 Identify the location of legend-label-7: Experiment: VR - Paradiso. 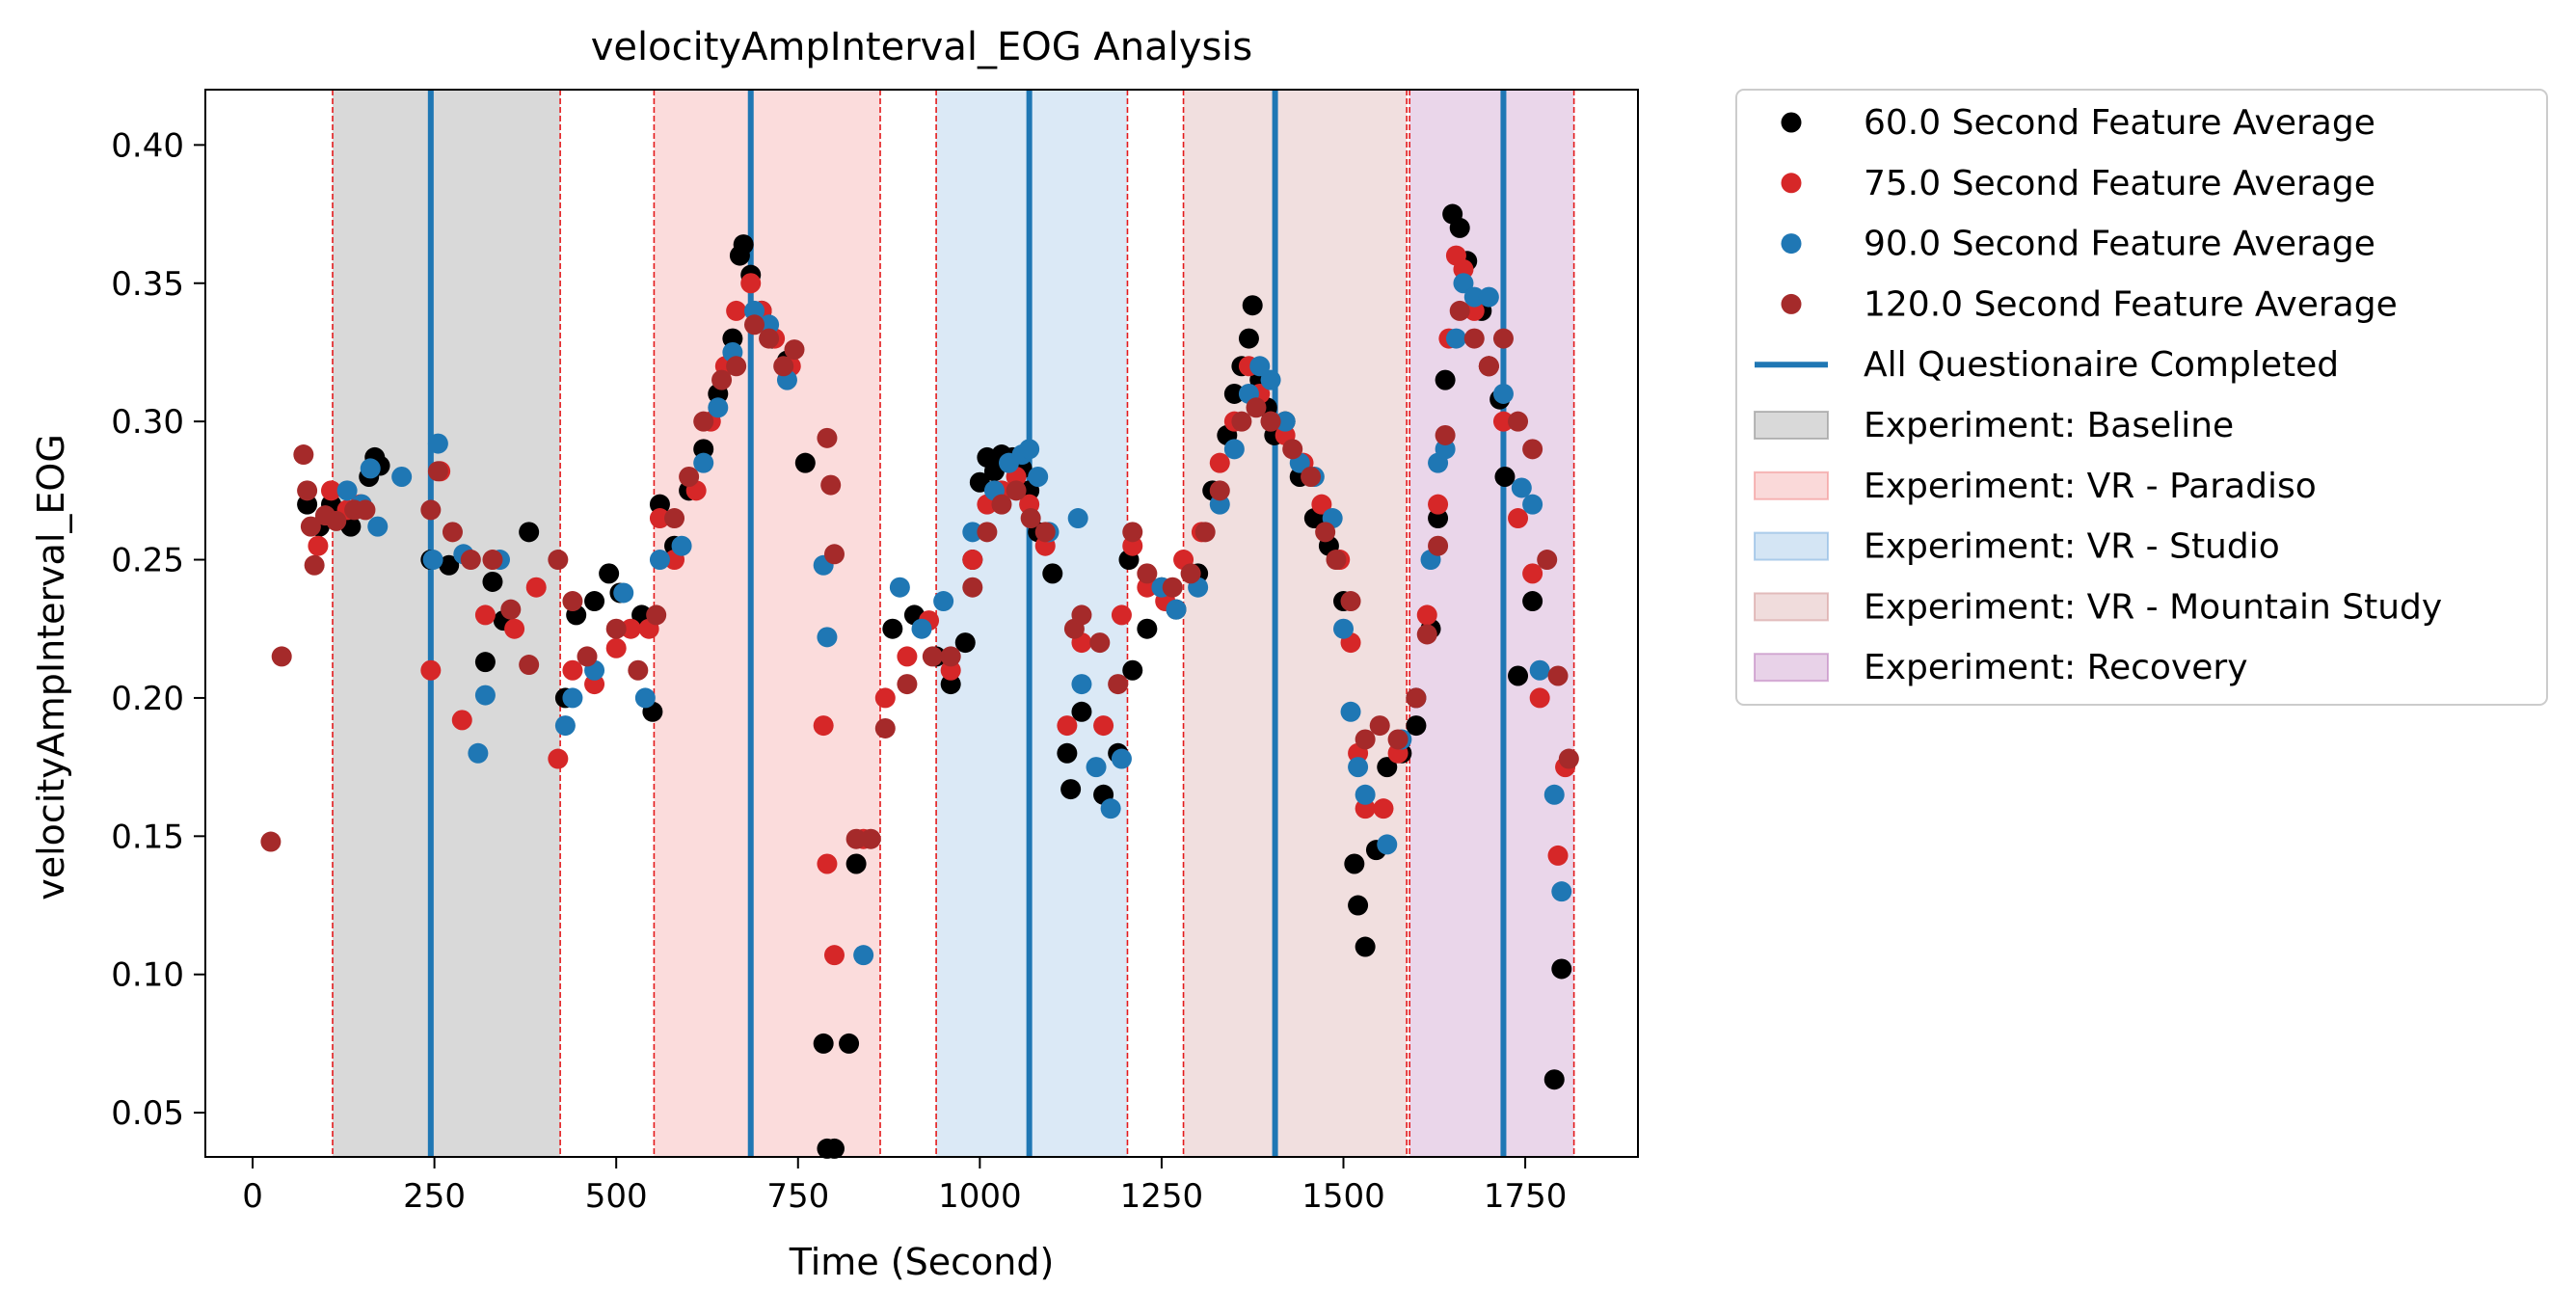
(2090, 486).